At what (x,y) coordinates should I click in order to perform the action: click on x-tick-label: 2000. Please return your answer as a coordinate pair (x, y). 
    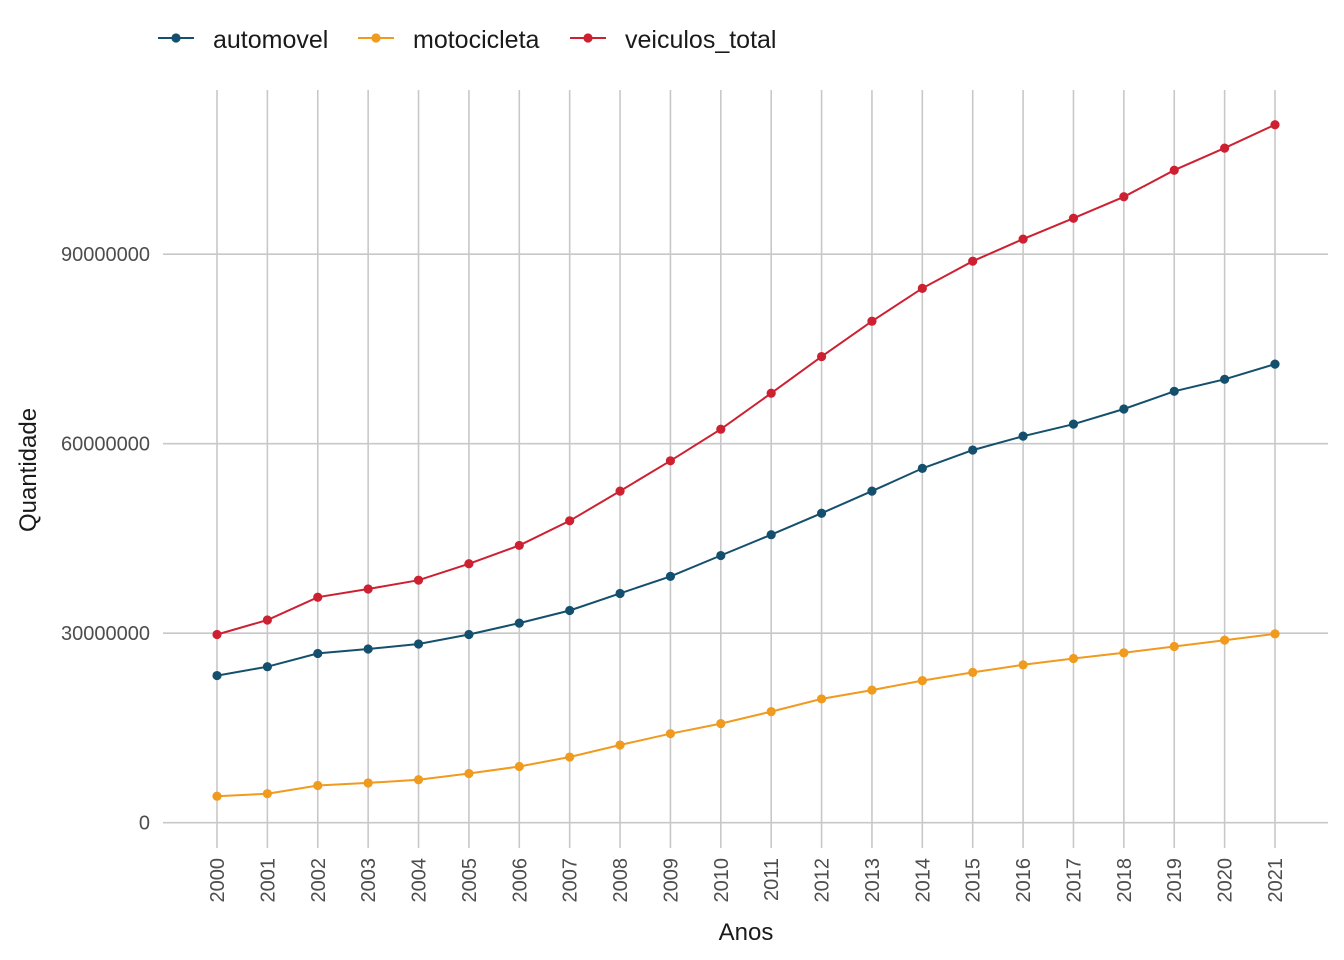
    Looking at the image, I should click on (218, 880).